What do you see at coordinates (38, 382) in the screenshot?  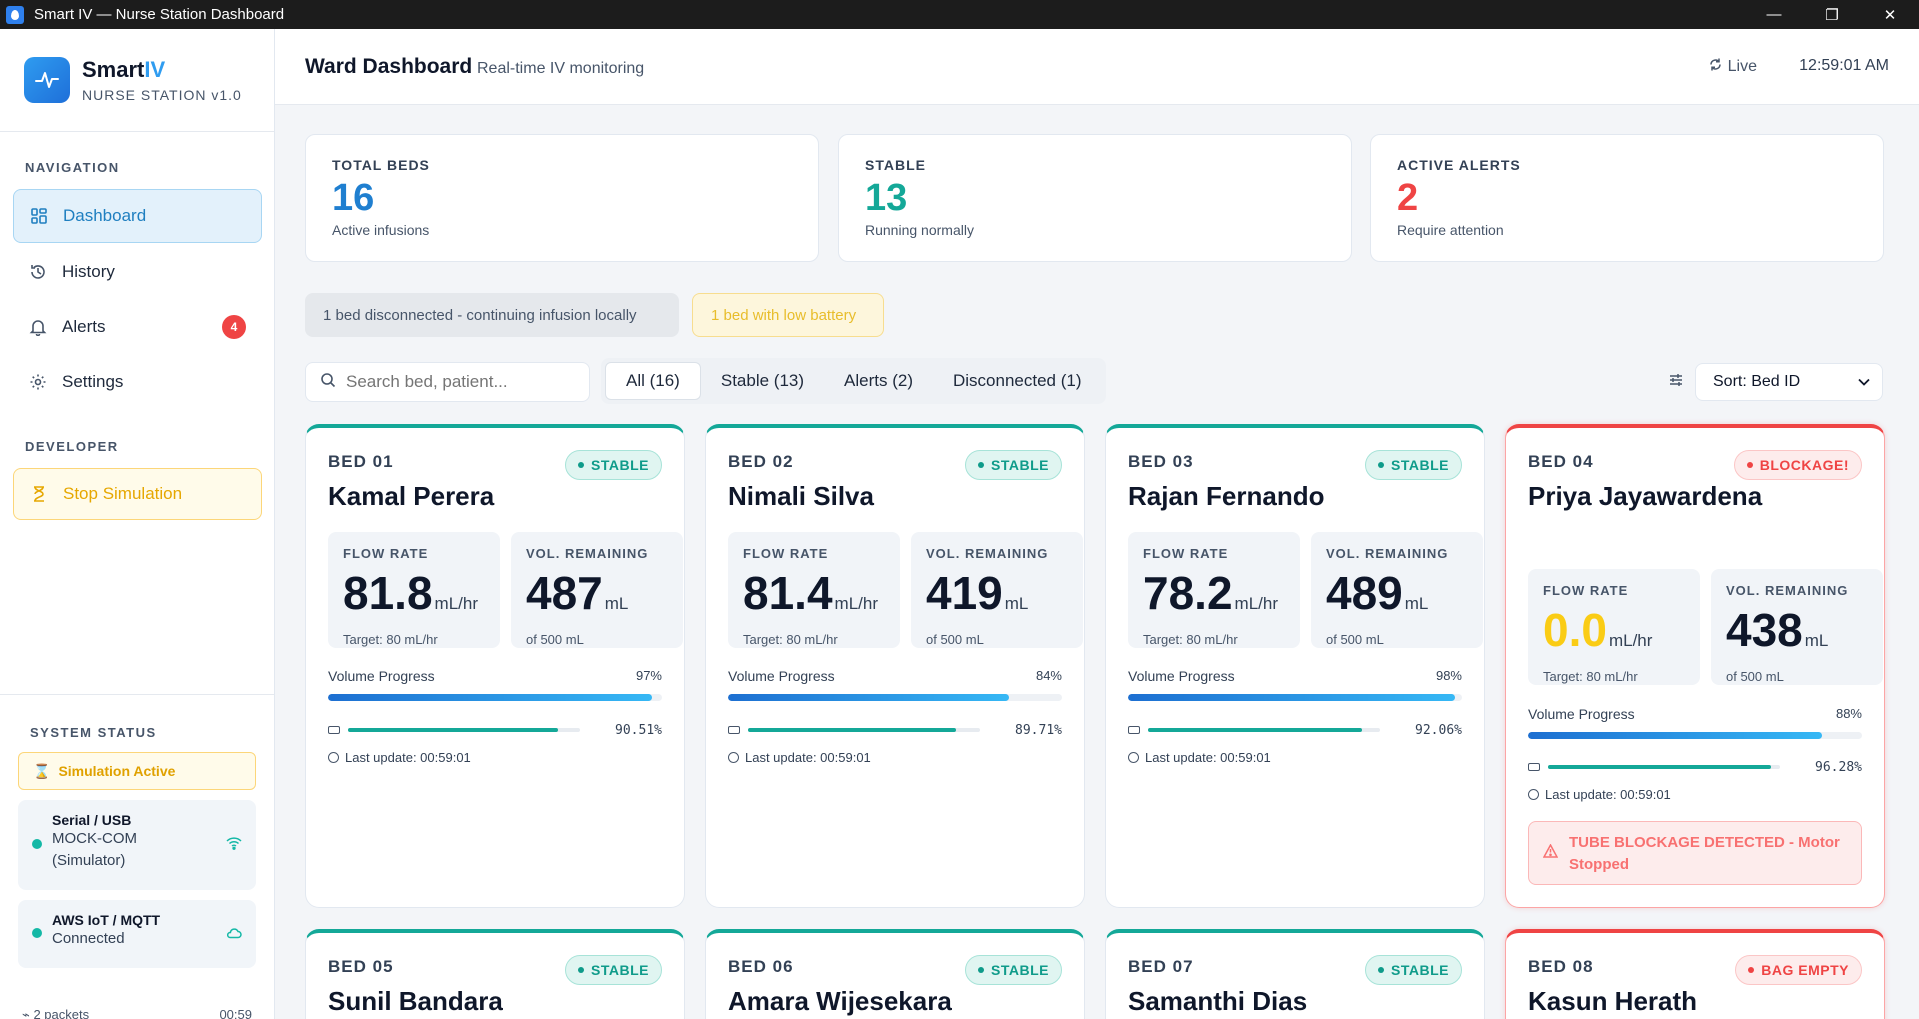 I see `gear-icon` at bounding box center [38, 382].